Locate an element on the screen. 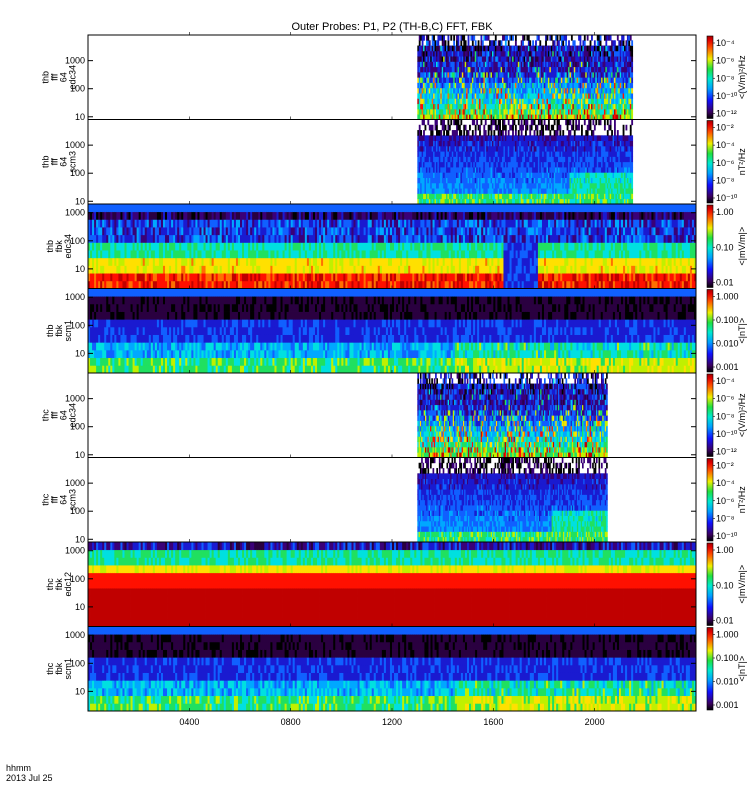 The image size is (750, 800). figure-title: Outer Probes: P1, P2 (TH-B,C) FFT, FBK is located at coordinates (392, 27).